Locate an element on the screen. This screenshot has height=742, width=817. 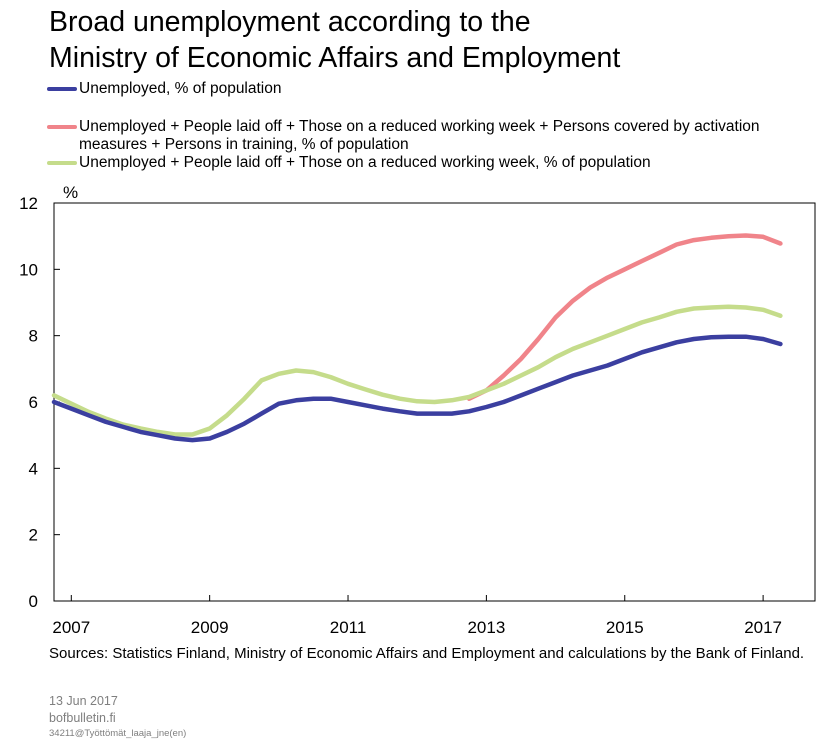
legend-item-unemployed: Unemployed, % of population is located at coordinates (432, 89).